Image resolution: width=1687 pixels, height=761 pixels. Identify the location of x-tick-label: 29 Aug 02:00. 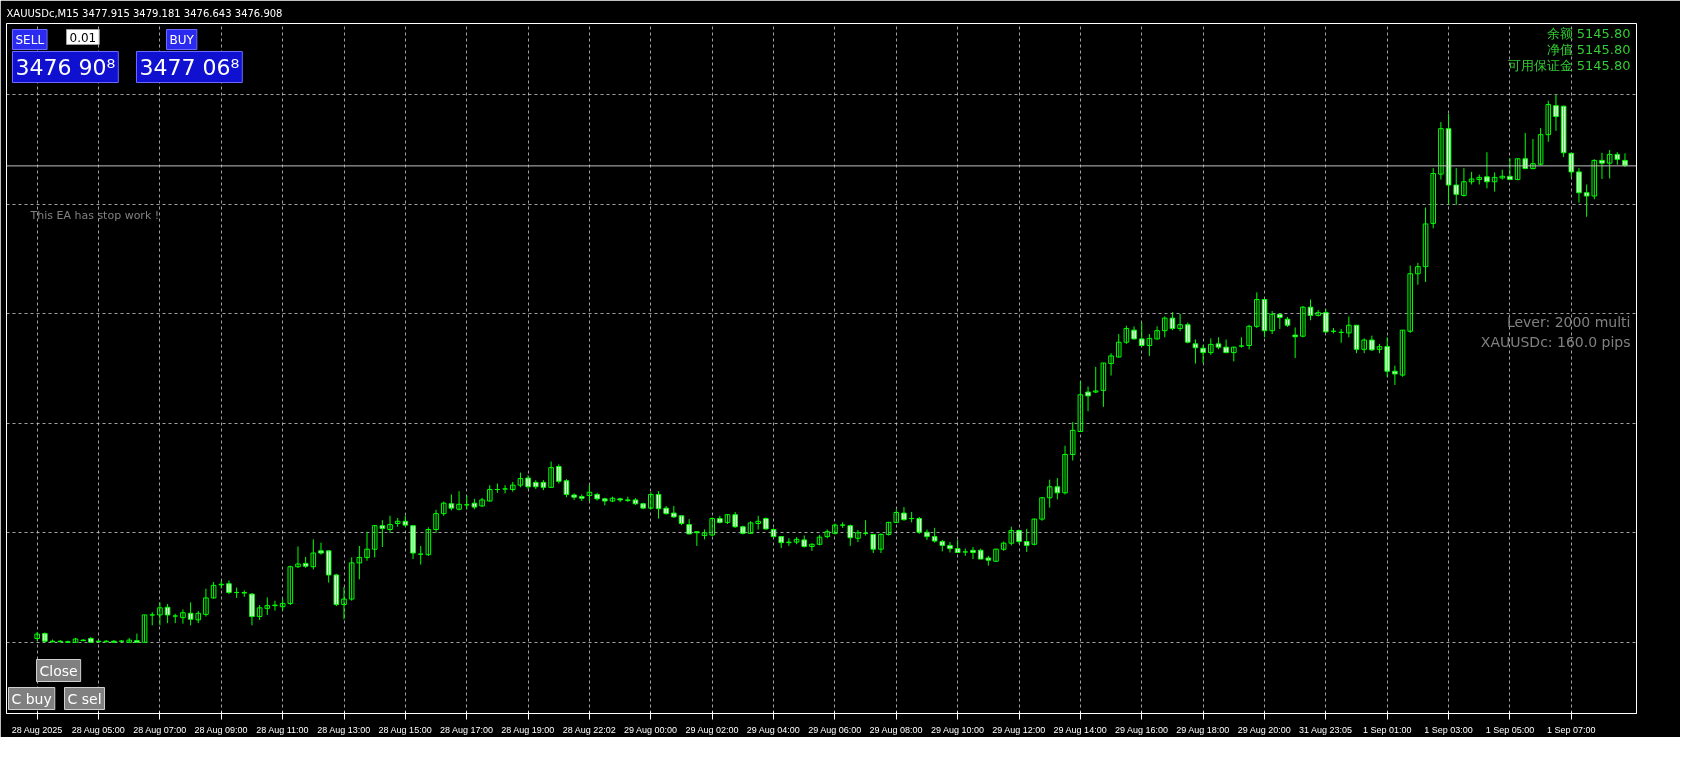
(712, 729).